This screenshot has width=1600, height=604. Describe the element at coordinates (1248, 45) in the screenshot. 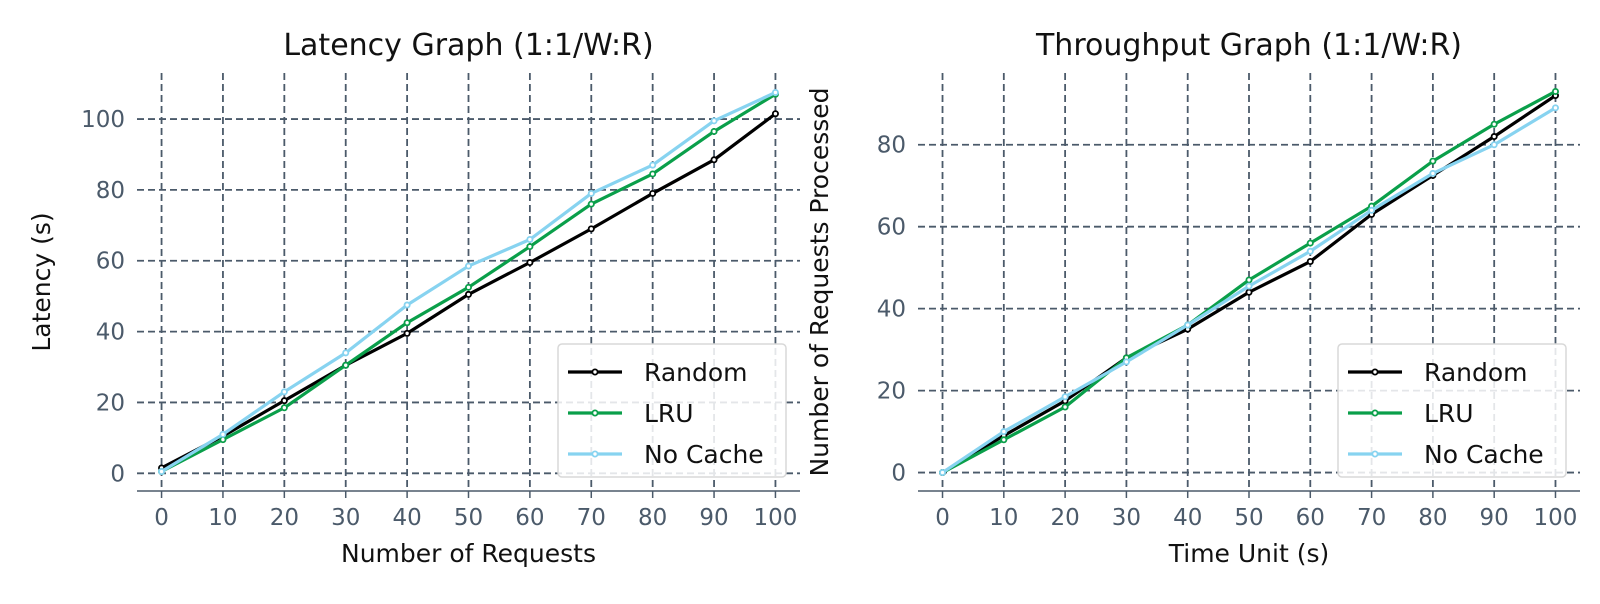

I see `chart-title: Throughput Graph (1:1/W:R)` at that location.